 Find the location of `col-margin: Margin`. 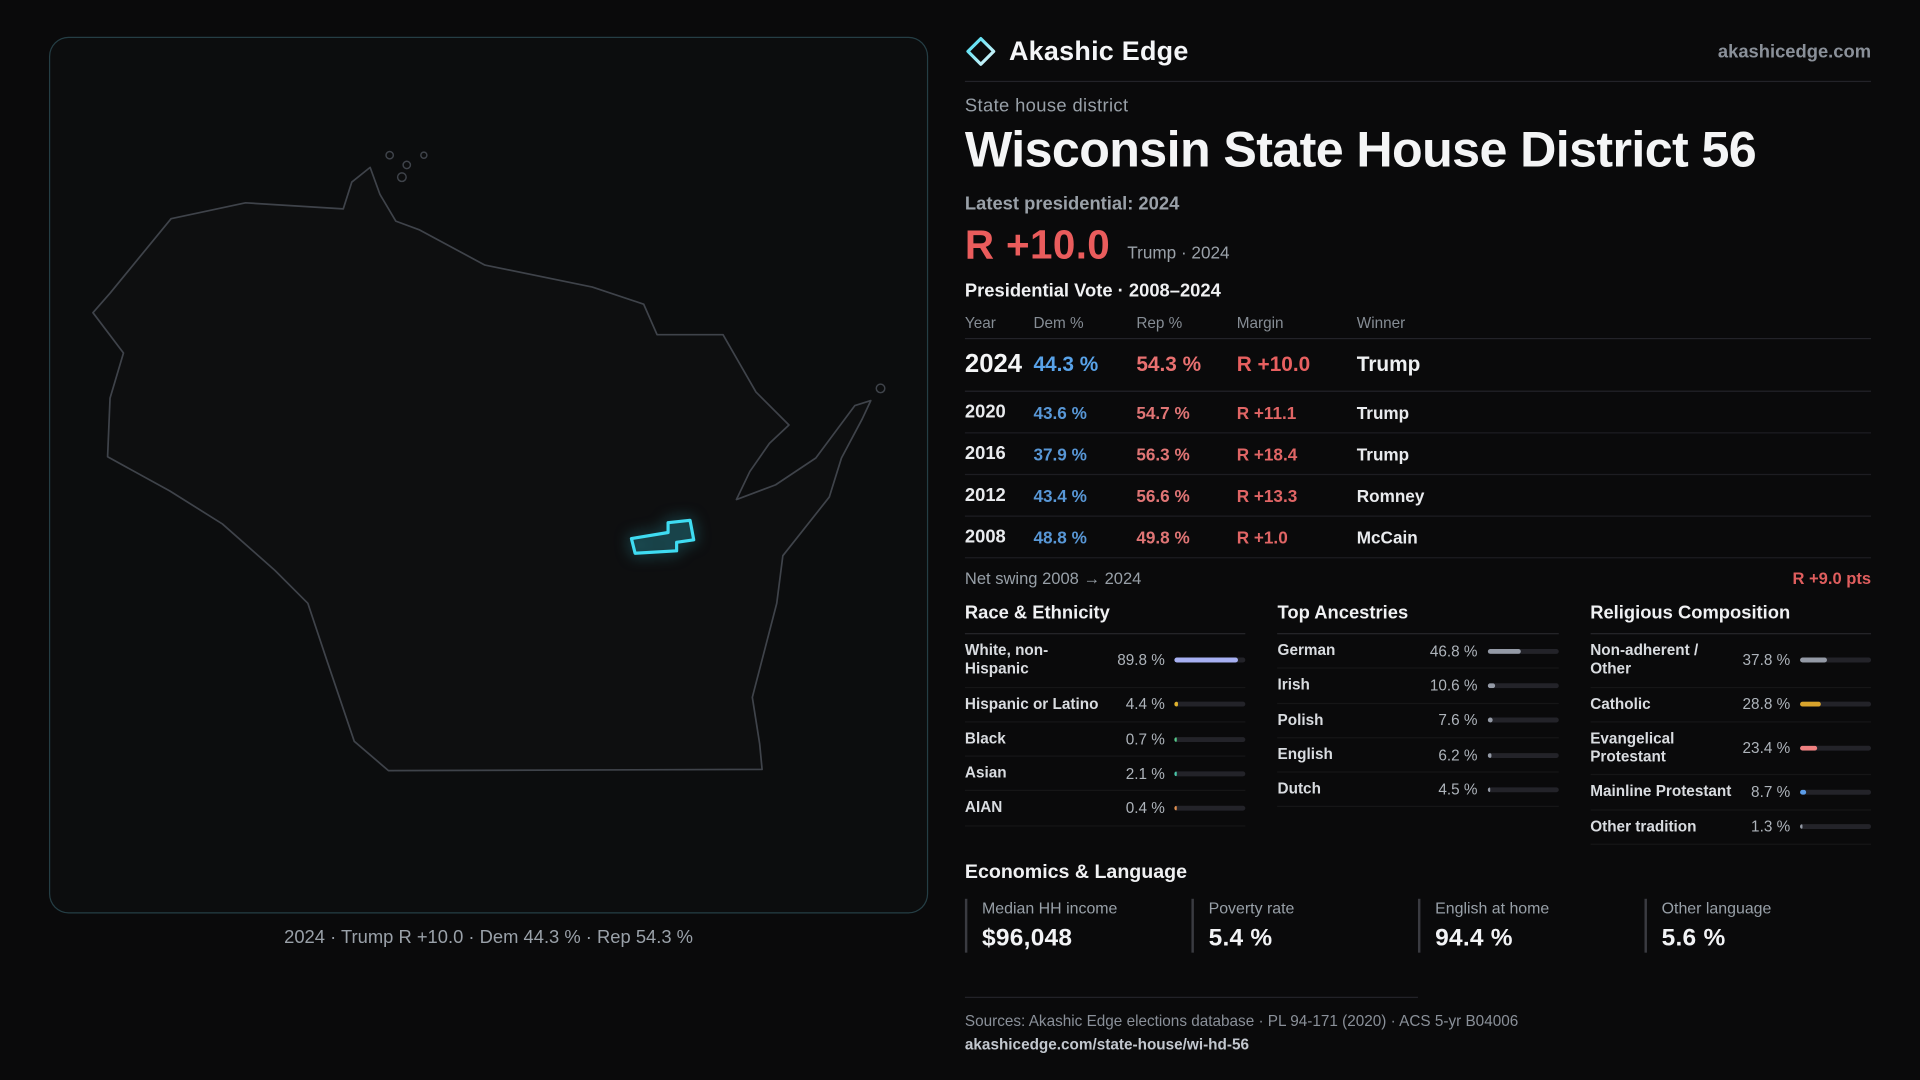

col-margin: Margin is located at coordinates (1260, 323).